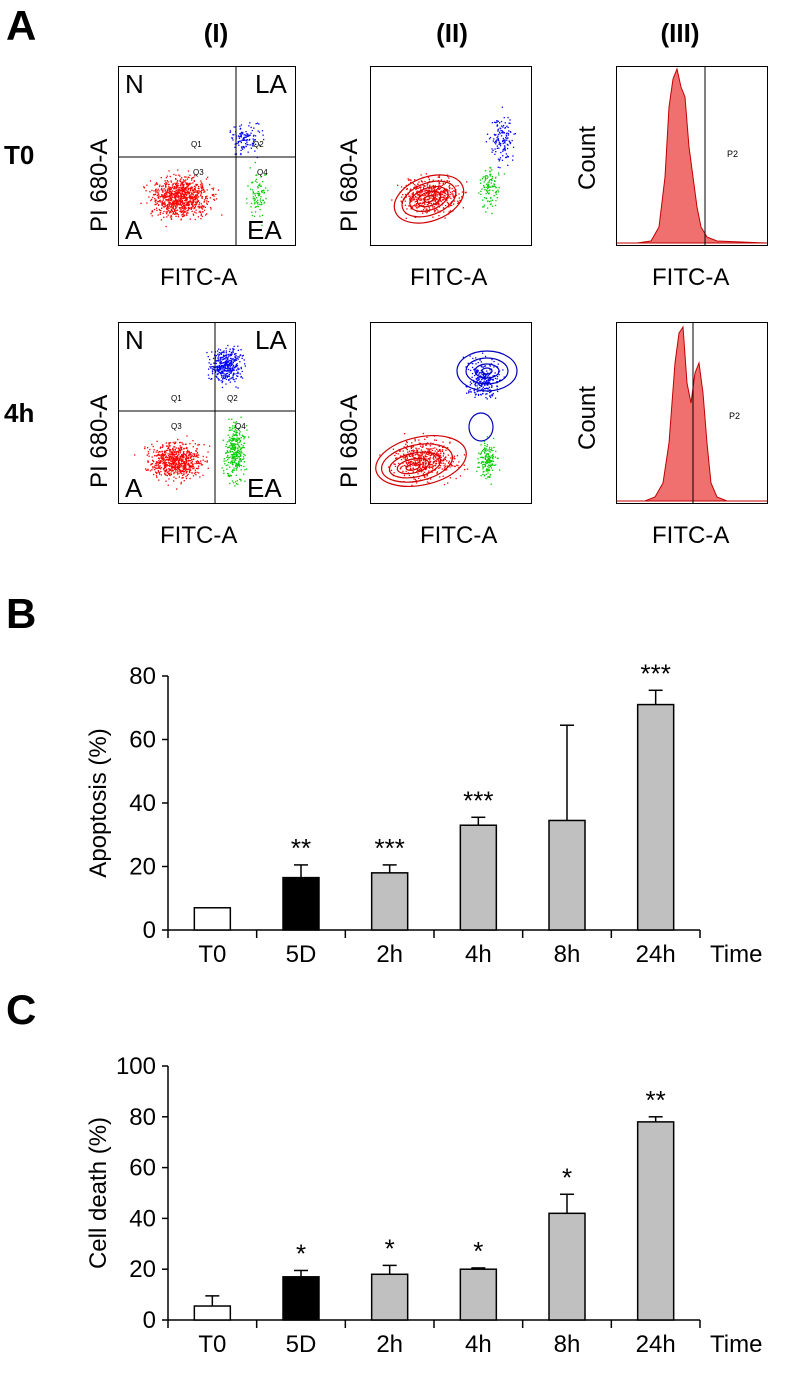 This screenshot has width=789, height=1378. Describe the element at coordinates (212, 1313) in the screenshot. I see `bar-T0` at that location.